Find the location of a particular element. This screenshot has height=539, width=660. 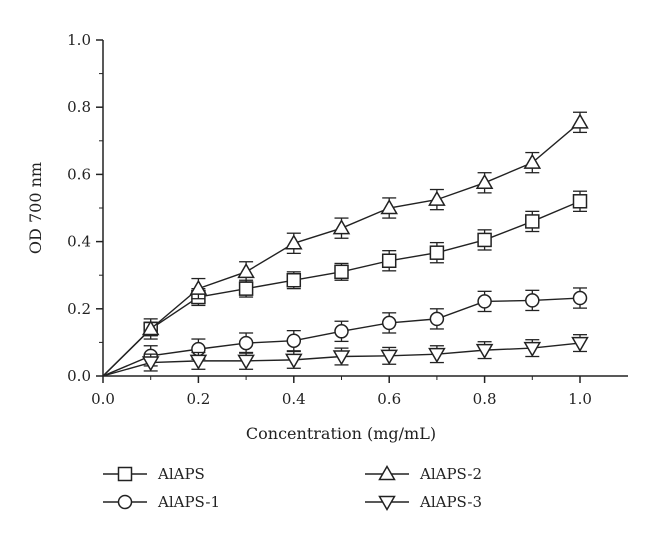

x-tick-label: 0.2 is located at coordinates (198, 399).